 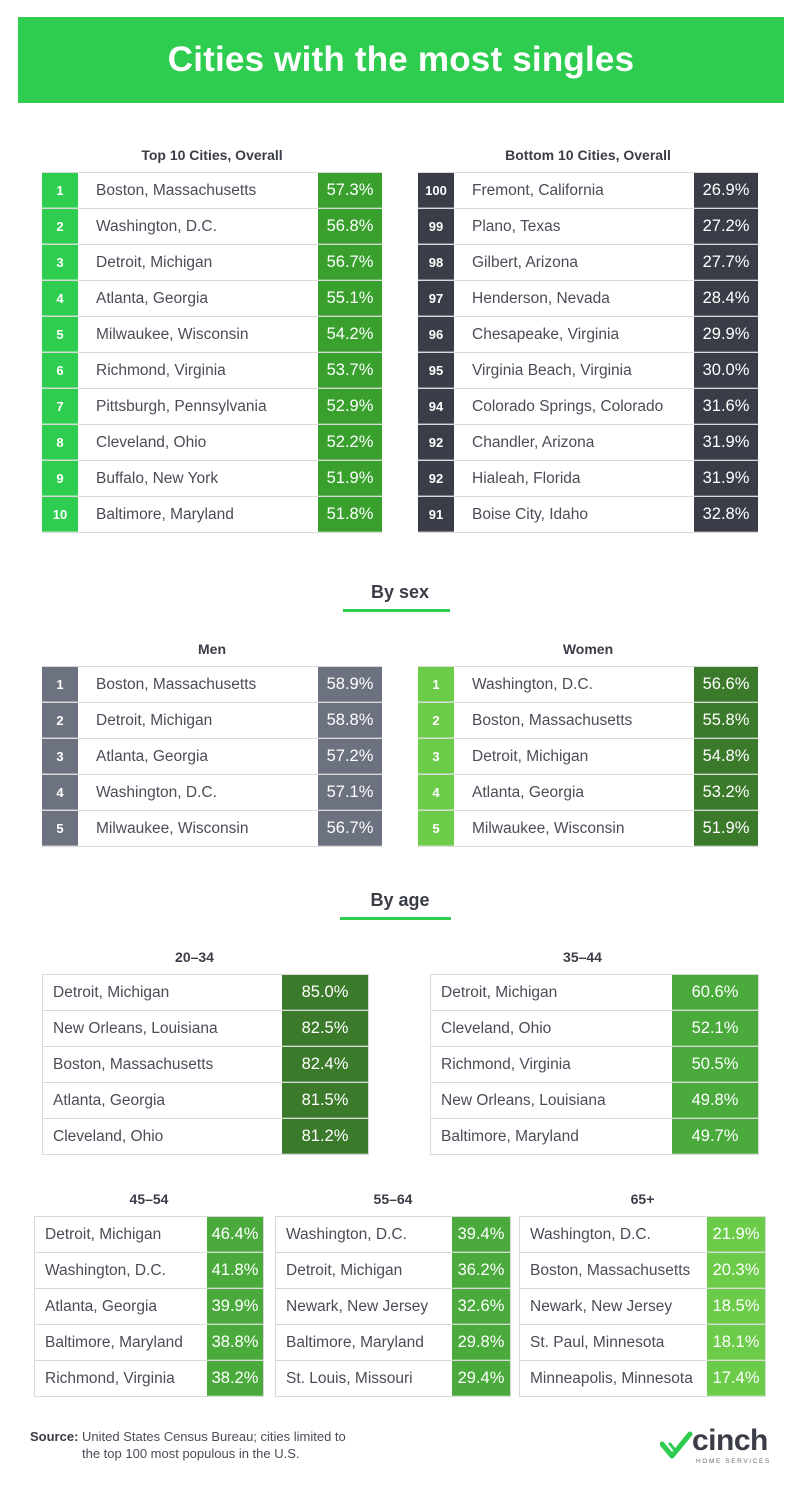 What do you see at coordinates (588, 191) in the screenshot?
I see `table-row: 100 Fremont, California 26.9%` at bounding box center [588, 191].